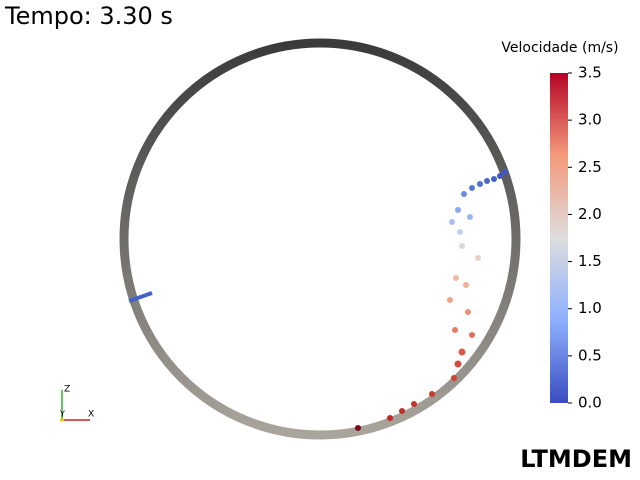 This screenshot has height=480, width=640. I want to click on colorbar-tick-label: 0.0, so click(590, 403).